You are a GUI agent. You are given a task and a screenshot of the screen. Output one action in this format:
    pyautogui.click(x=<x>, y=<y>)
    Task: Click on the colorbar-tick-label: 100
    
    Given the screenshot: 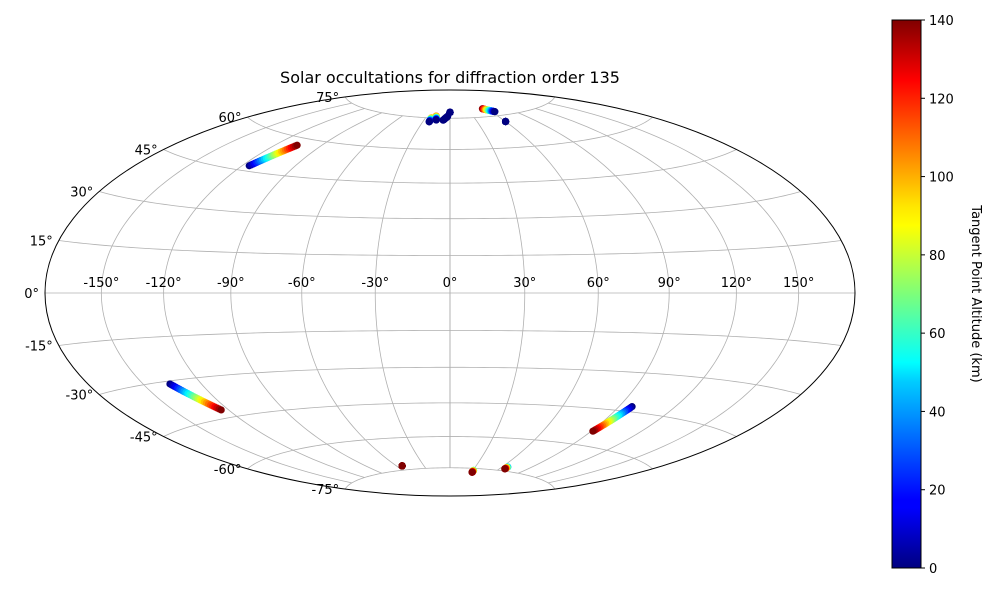 What is the action you would take?
    pyautogui.click(x=941, y=178)
    